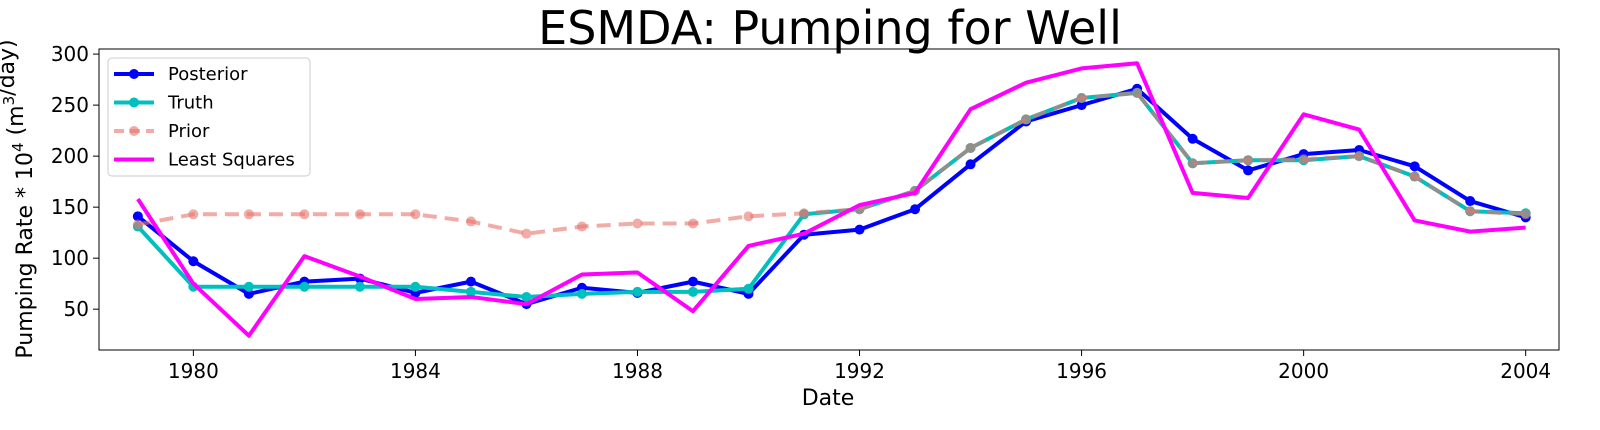  Describe the element at coordinates (134, 74) in the screenshot. I see `legend-marker-posterior` at that location.